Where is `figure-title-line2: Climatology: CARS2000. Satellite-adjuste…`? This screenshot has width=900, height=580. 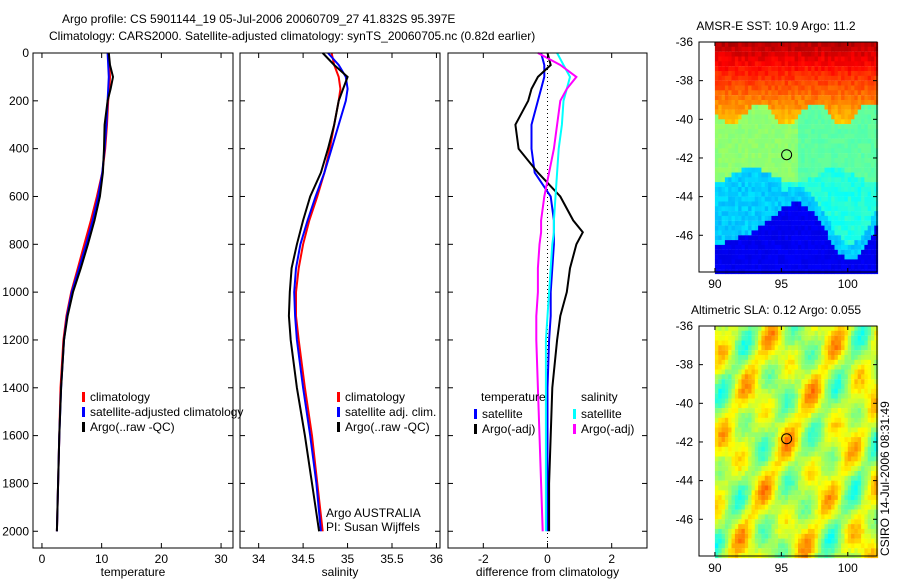
figure-title-line2: Climatology: CARS2000. Satellite-adjuste… is located at coordinates (292, 36).